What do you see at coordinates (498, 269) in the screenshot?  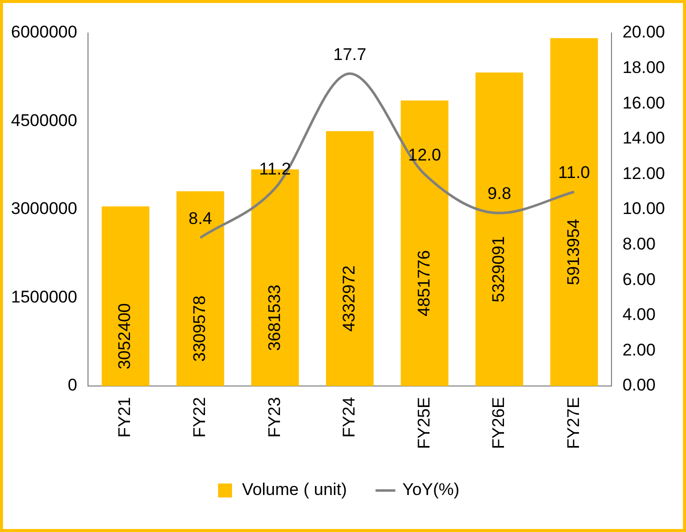 I see `data-label: 5329091` at bounding box center [498, 269].